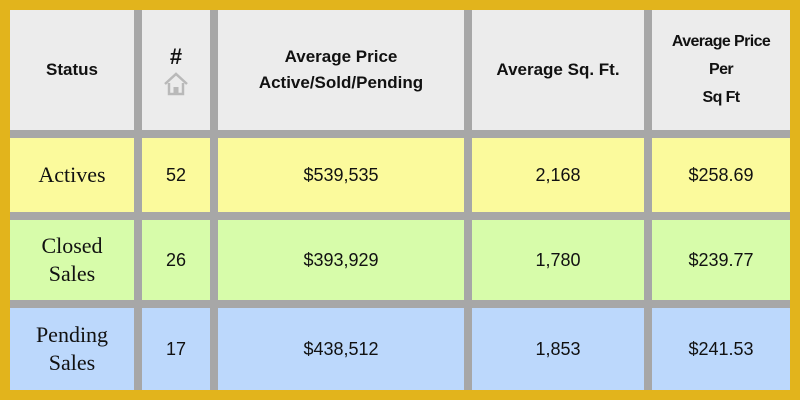 The image size is (800, 400). What do you see at coordinates (558, 175) in the screenshot?
I see `row-actives-avg-sqft: 2,168` at bounding box center [558, 175].